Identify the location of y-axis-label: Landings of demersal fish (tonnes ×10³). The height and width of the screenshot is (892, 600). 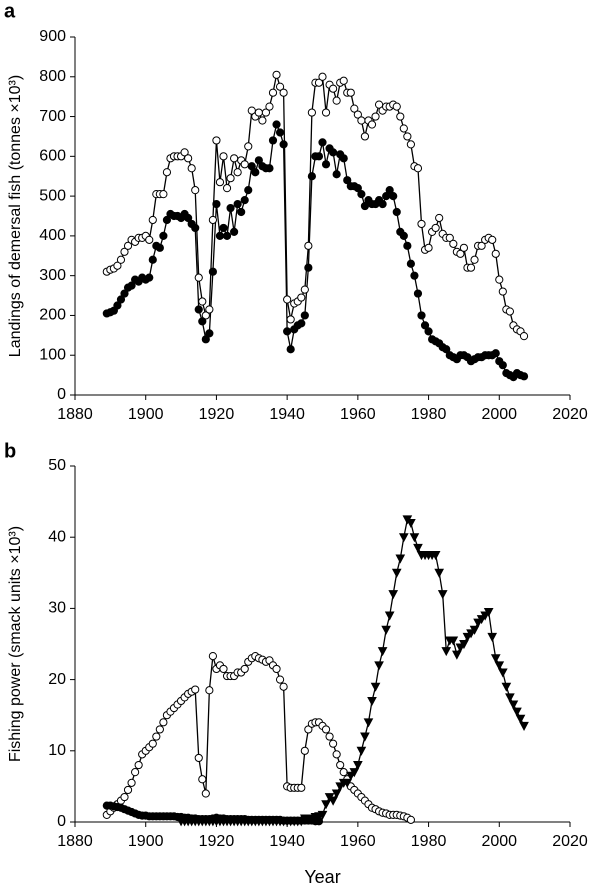
(15, 216).